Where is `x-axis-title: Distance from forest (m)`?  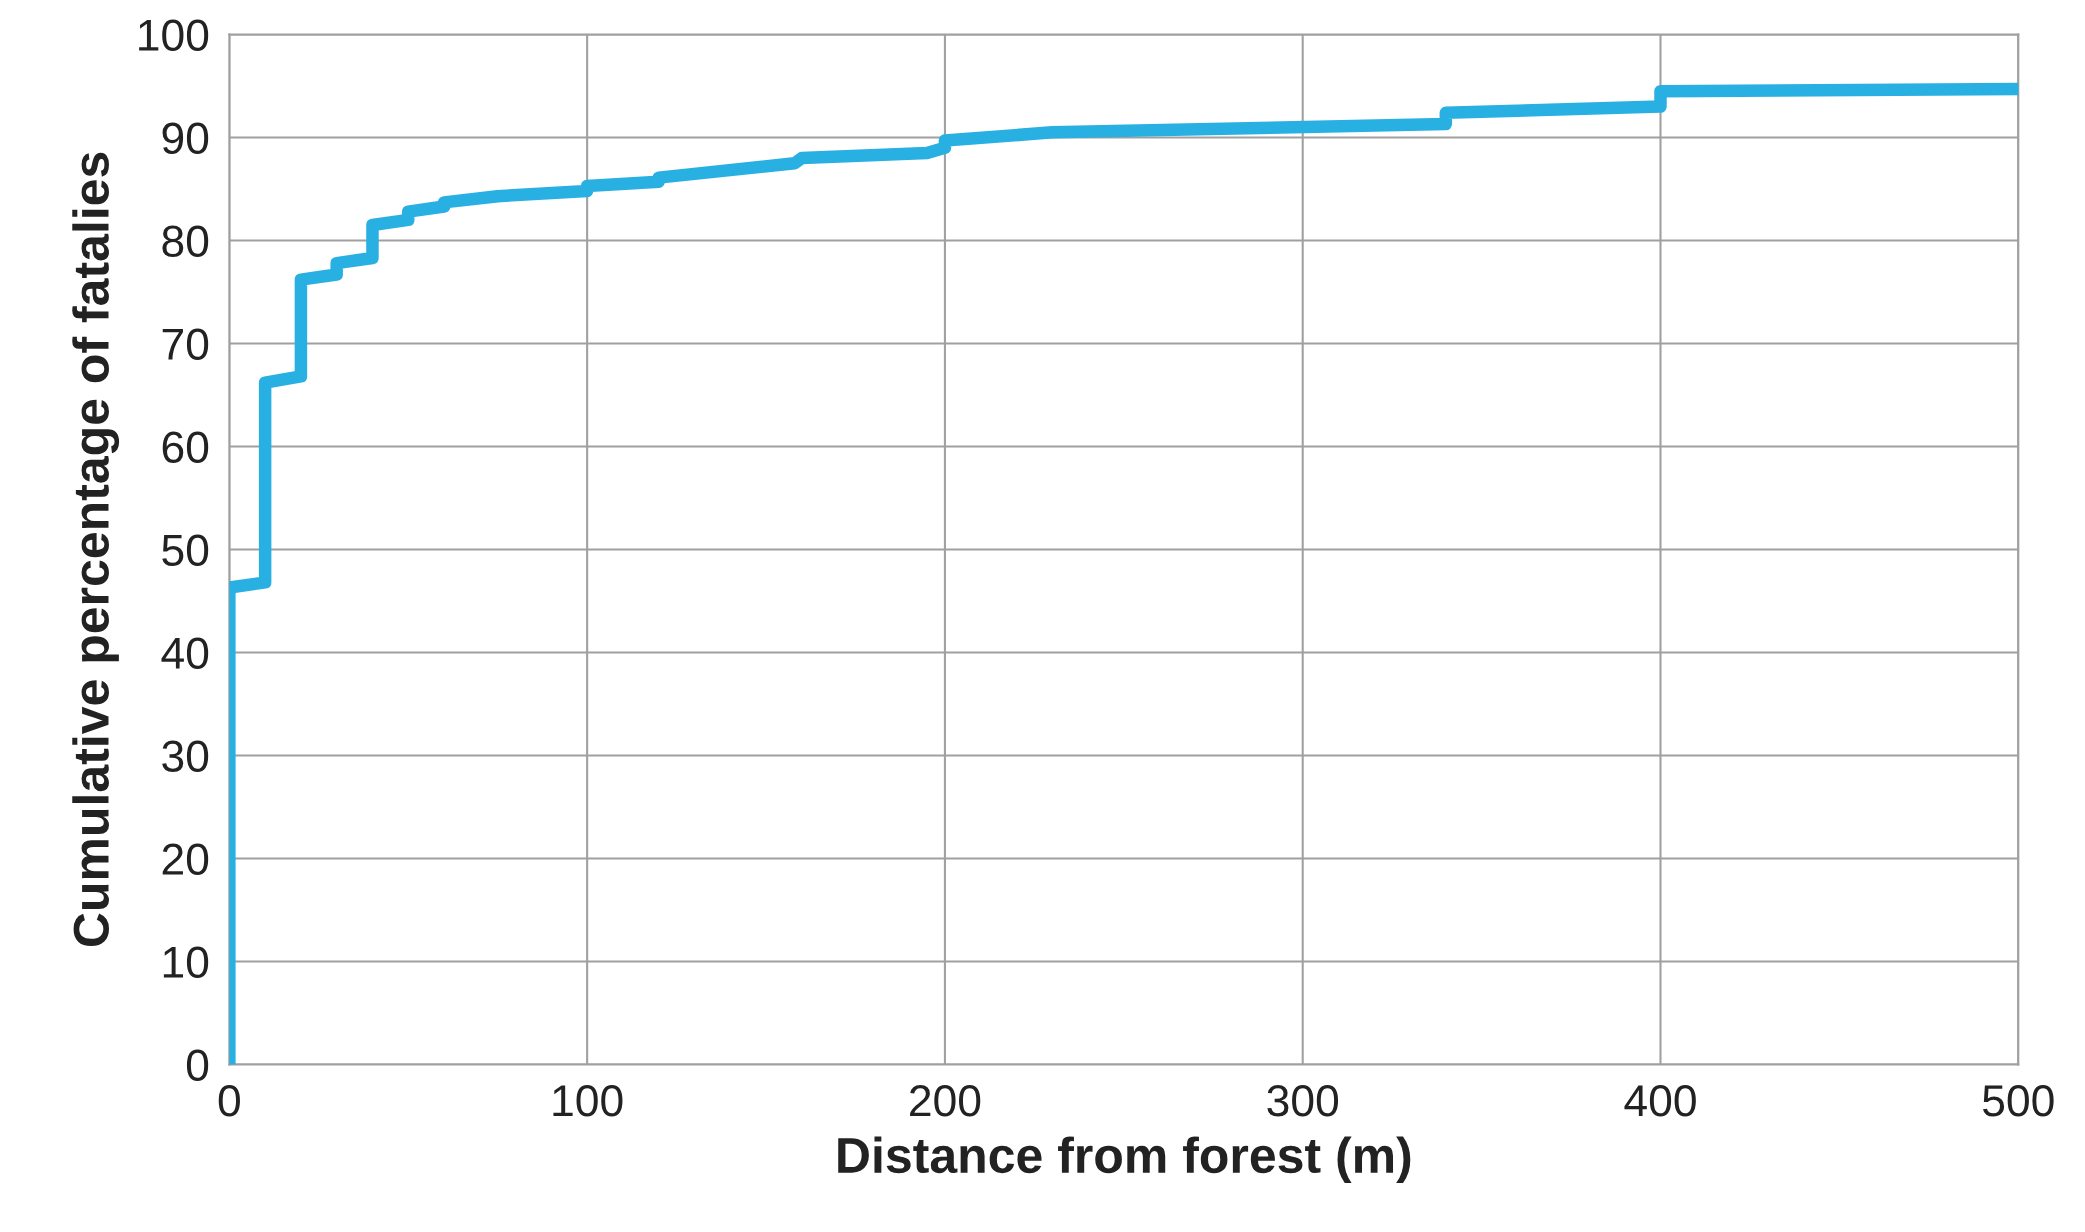 x-axis-title: Distance from forest (m) is located at coordinates (1124, 1160).